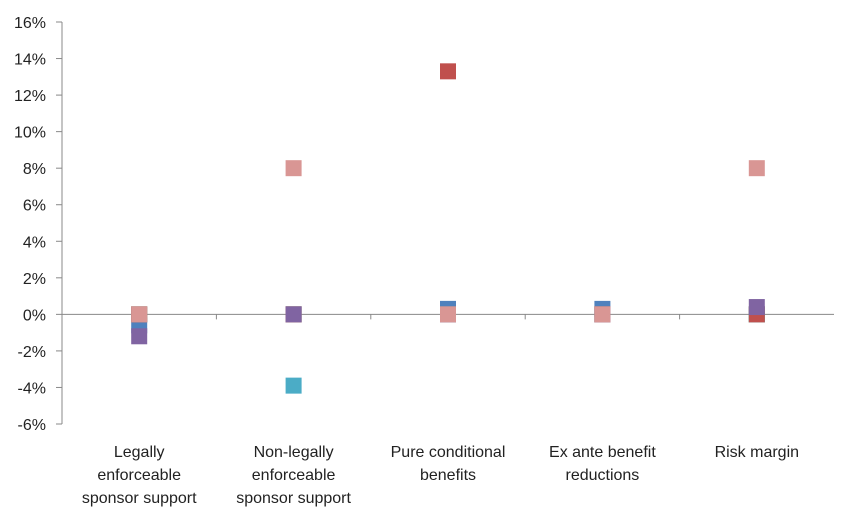 The width and height of the screenshot is (846, 513). What do you see at coordinates (34, 315) in the screenshot?
I see `y-tick-label: 0%` at bounding box center [34, 315].